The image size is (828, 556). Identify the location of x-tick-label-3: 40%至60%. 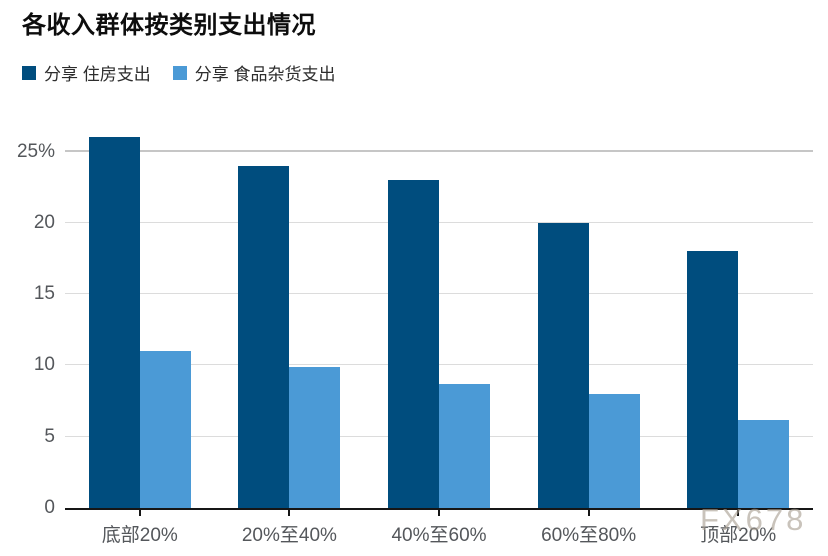
(439, 535).